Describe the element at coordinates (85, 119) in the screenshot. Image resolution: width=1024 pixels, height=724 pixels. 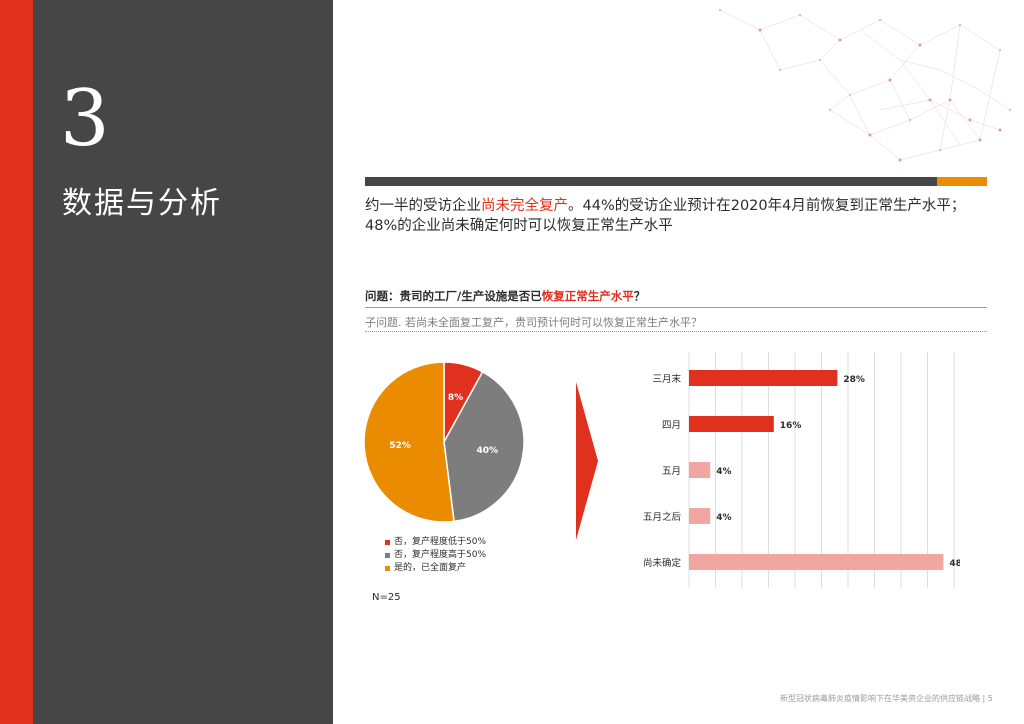
I see `section-number: 3` at that location.